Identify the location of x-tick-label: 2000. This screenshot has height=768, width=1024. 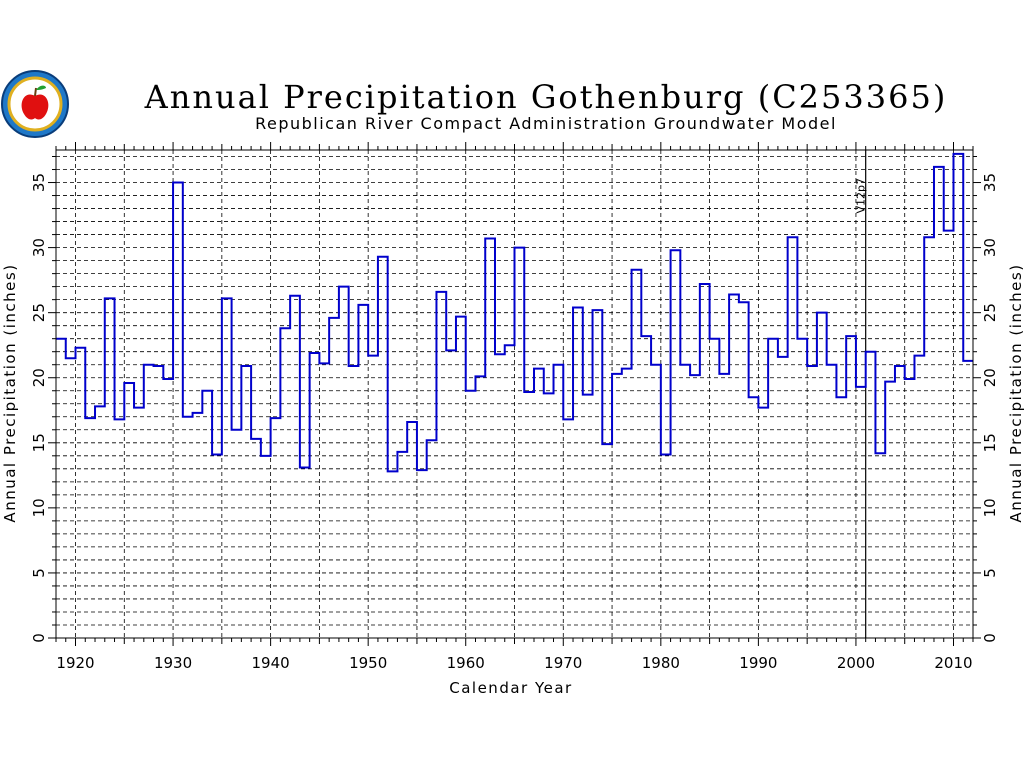
(856, 663).